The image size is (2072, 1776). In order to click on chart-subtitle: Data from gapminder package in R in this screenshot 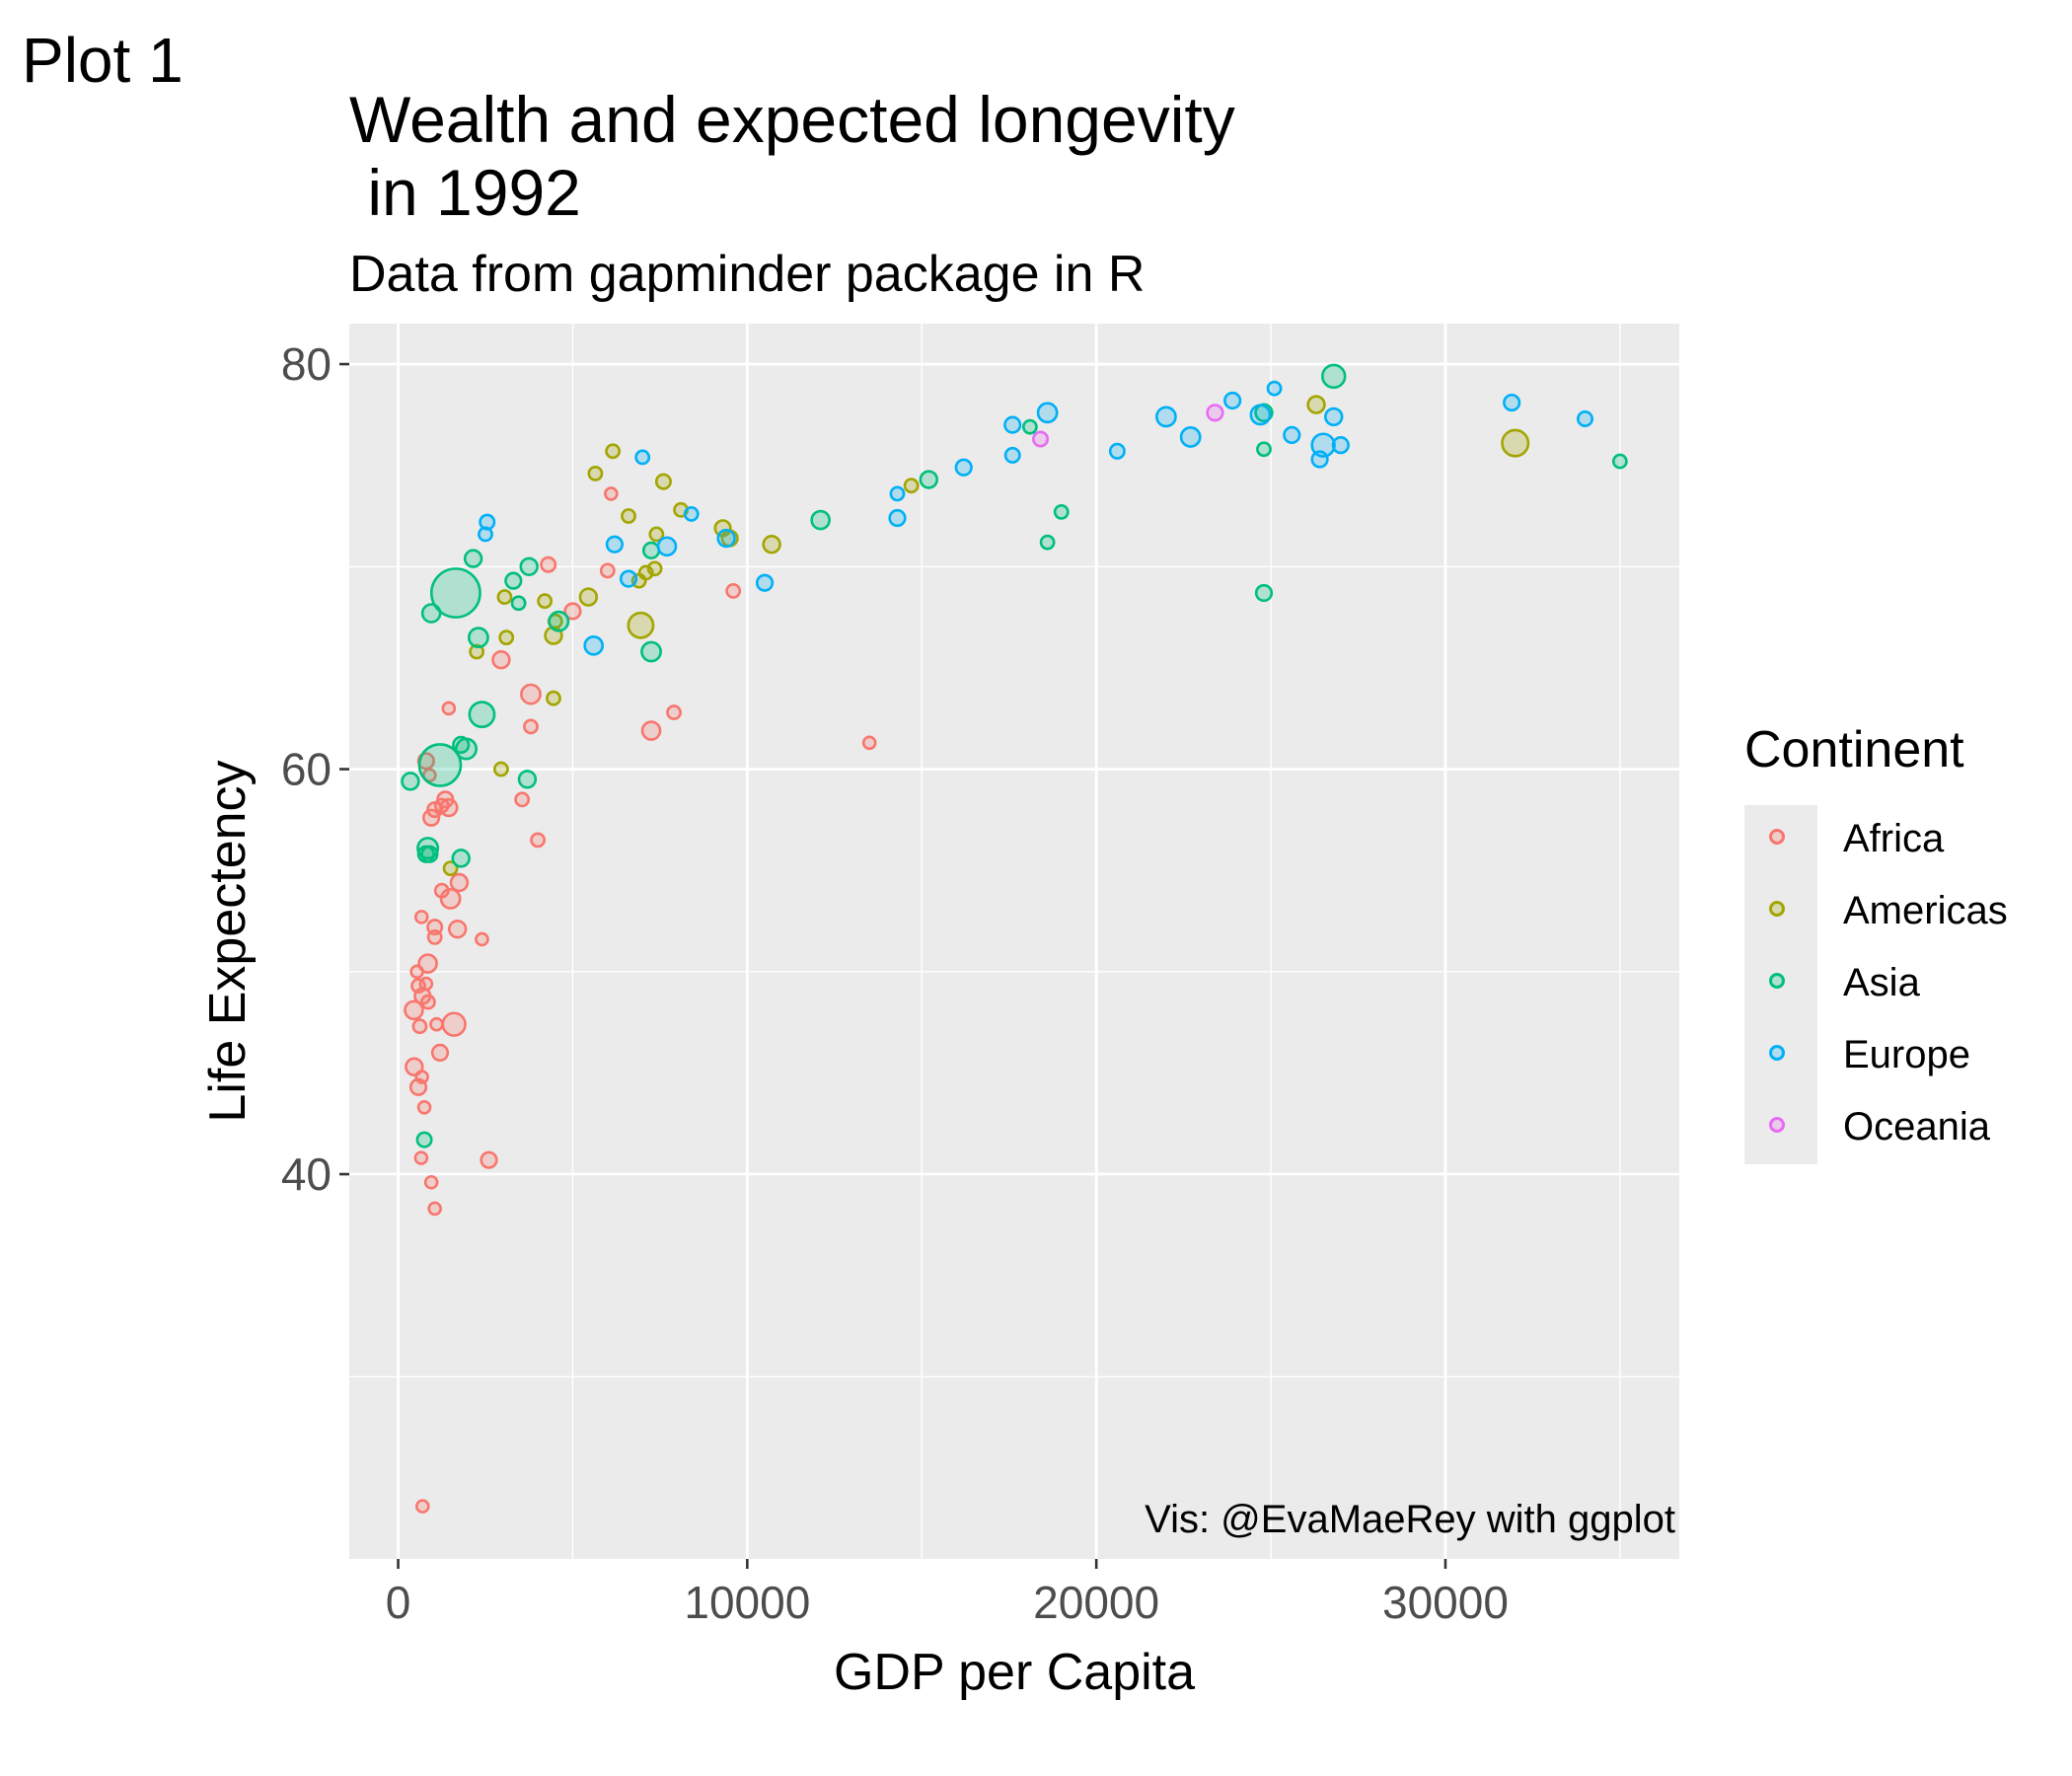, I will do `click(748, 274)`.